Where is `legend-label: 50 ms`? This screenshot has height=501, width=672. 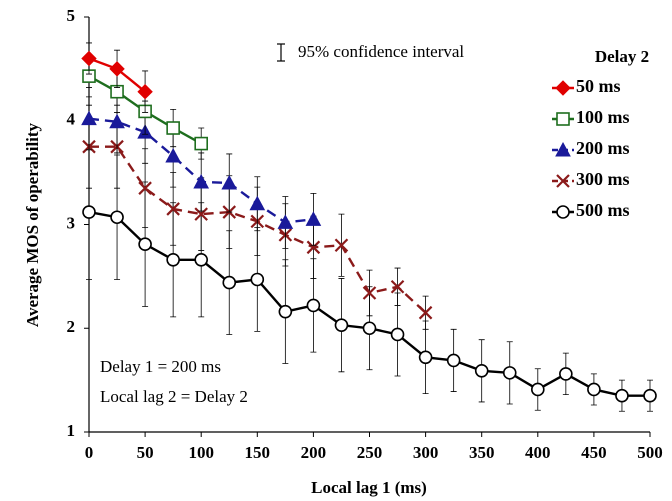 legend-label: 50 ms is located at coordinates (598, 86).